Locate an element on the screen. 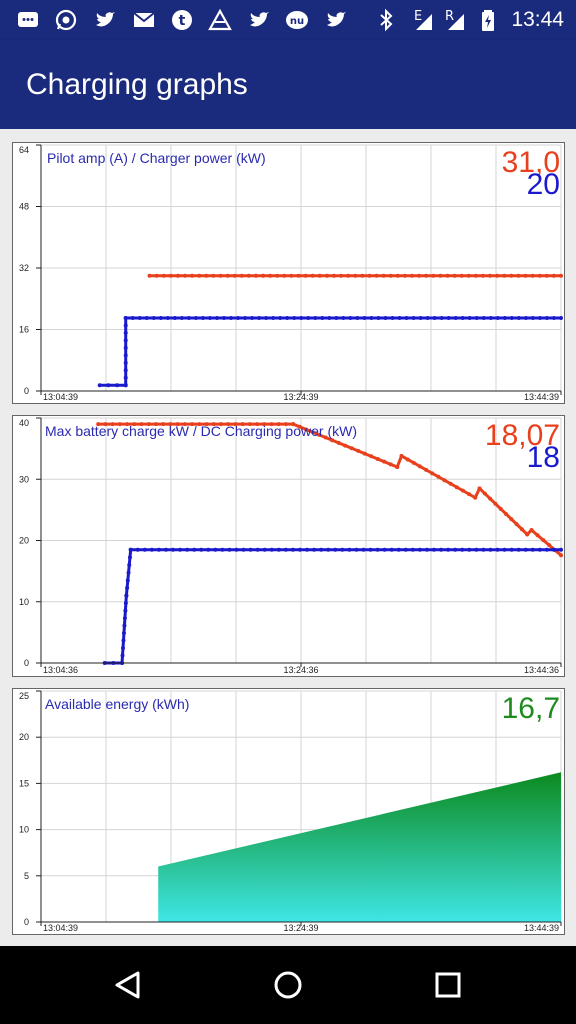 The width and height of the screenshot is (576, 1024). recents-button is located at coordinates (448, 985).